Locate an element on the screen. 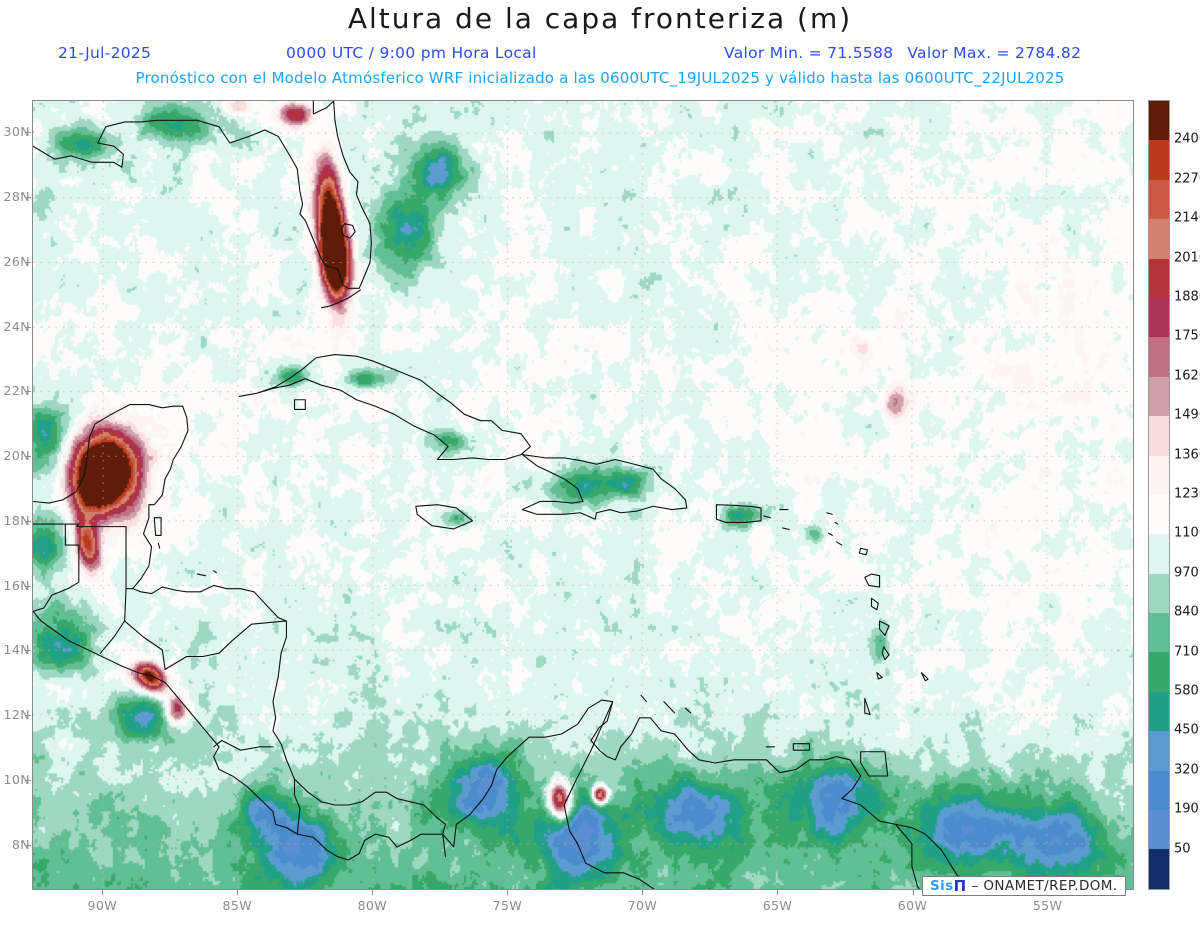  latitude-tick-label: 24N is located at coordinates (16, 326).